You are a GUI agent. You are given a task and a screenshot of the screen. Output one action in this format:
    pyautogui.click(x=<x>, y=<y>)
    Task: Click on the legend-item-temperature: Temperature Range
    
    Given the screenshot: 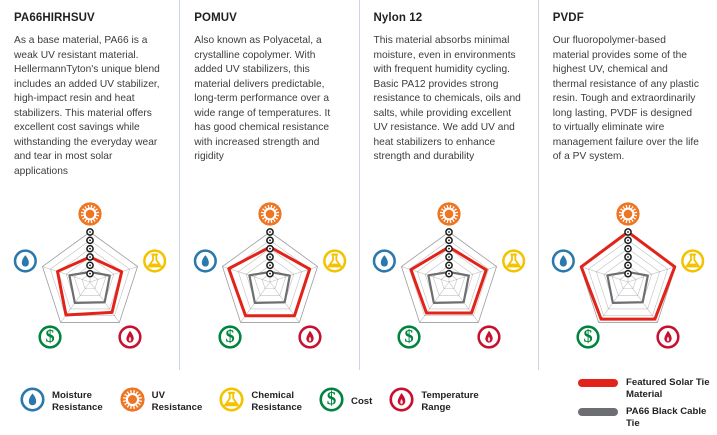 What is the action you would take?
    pyautogui.click(x=434, y=402)
    